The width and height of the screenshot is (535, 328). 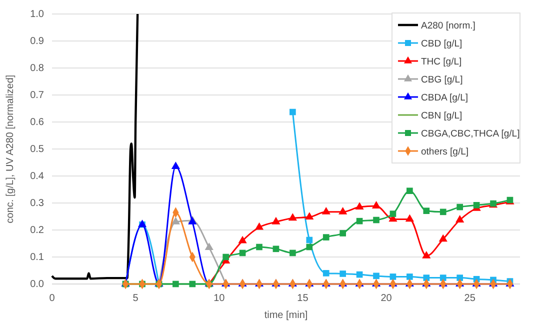 I want to click on x-tick-label: 20, so click(x=386, y=298).